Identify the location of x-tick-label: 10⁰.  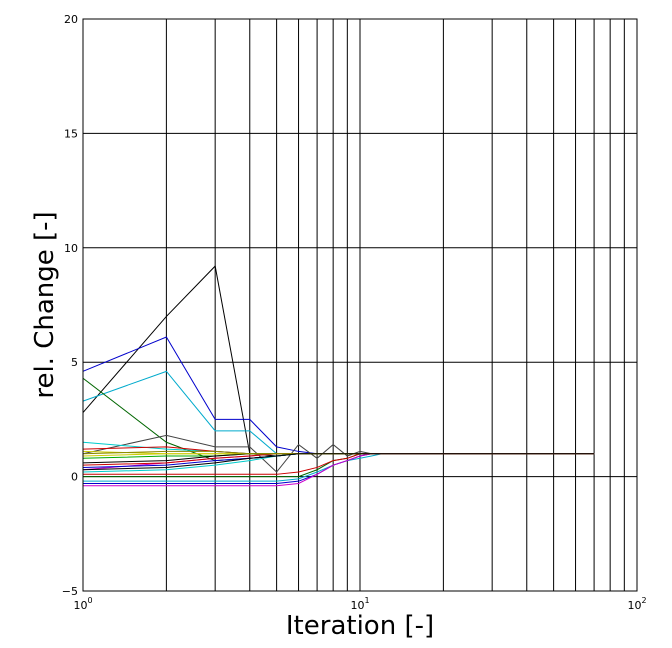
(82, 604).